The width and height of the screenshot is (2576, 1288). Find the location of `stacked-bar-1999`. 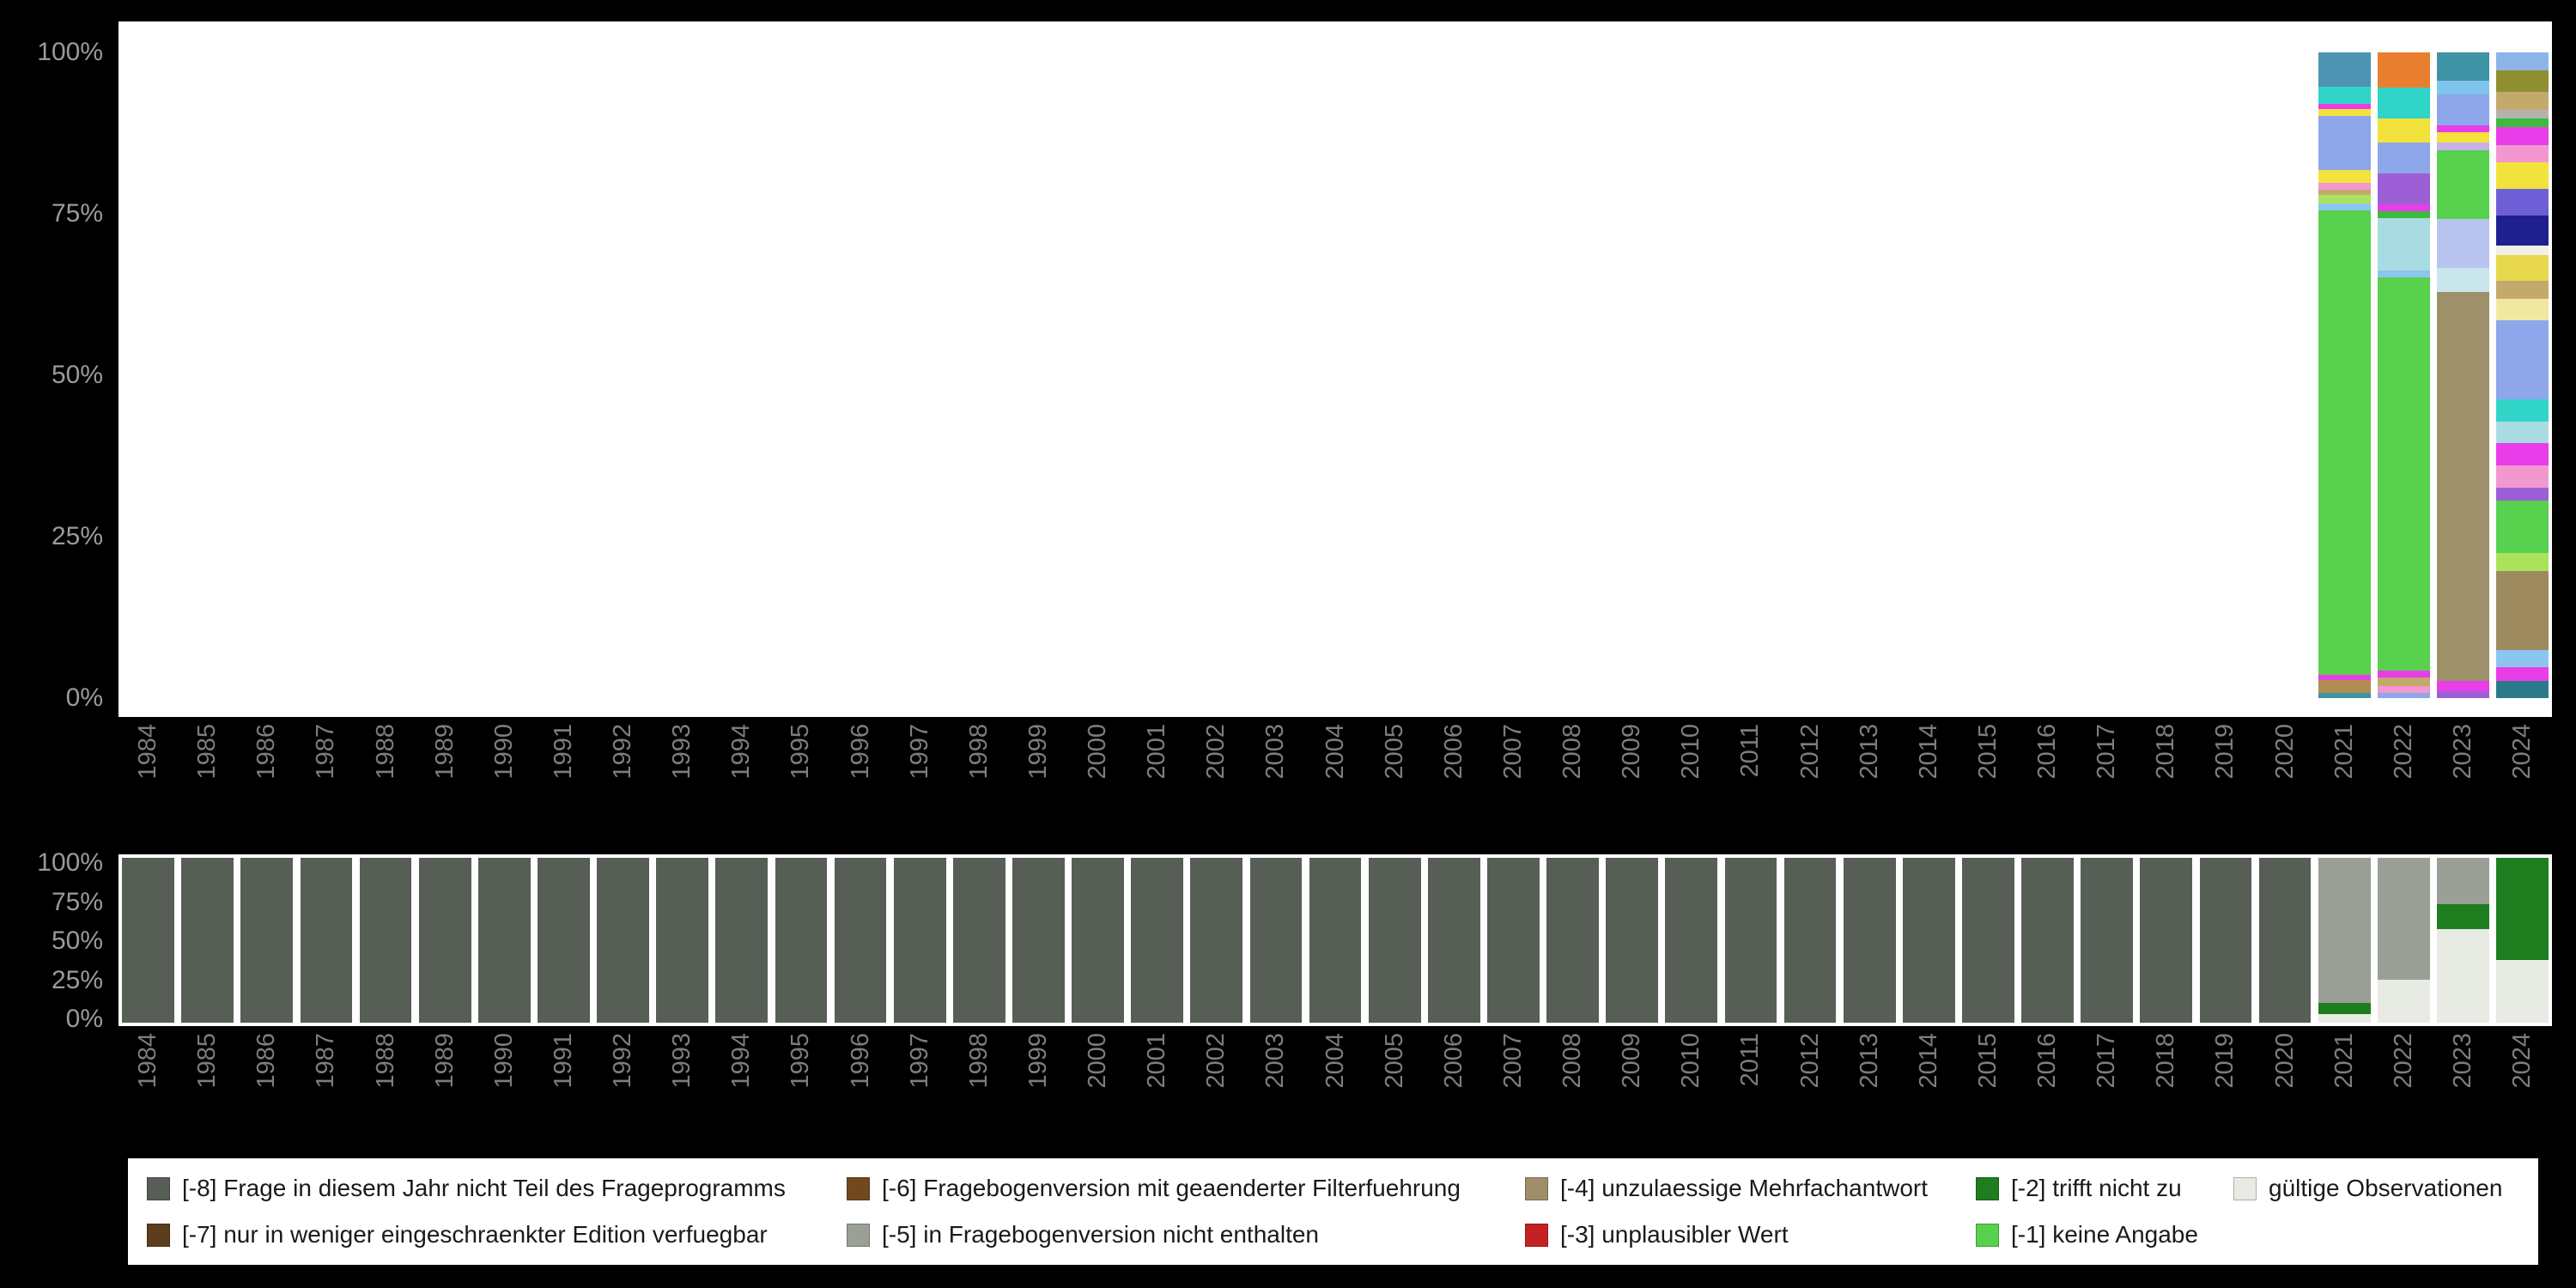

stacked-bar-1999 is located at coordinates (1038, 940).